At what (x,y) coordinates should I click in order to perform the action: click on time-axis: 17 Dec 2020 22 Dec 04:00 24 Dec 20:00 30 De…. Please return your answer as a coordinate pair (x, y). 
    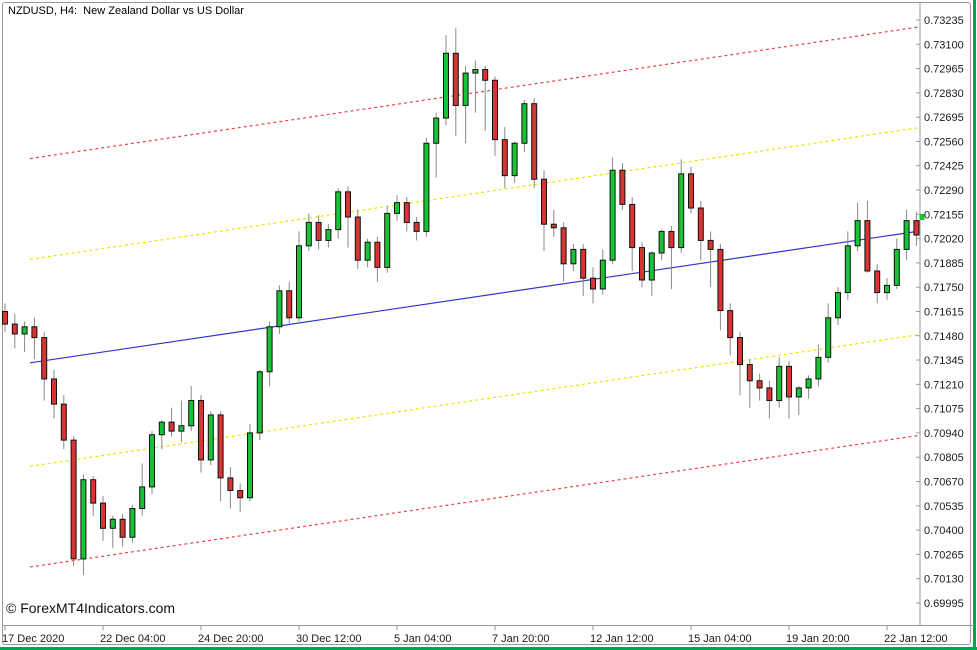
    Looking at the image, I should click on (475, 635).